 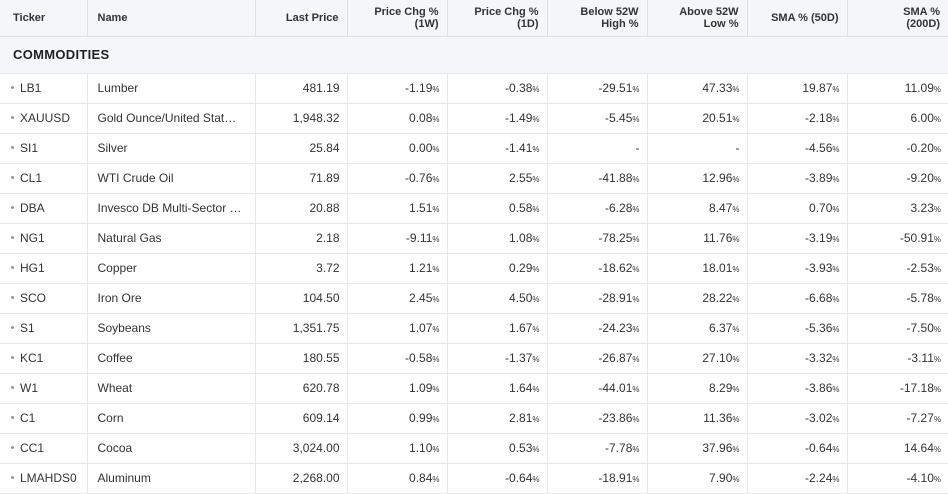 I want to click on last-price-cell: 180.55, so click(x=301, y=358).